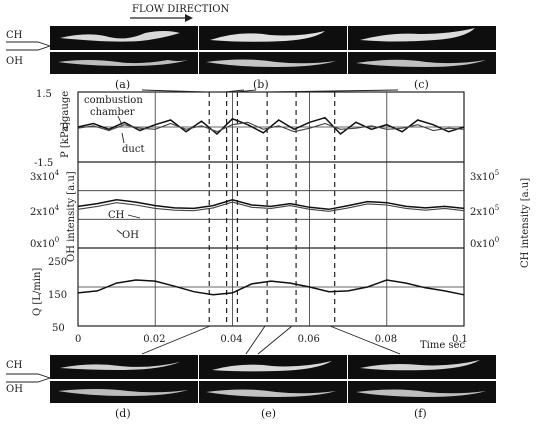  What do you see at coordinates (29, 46) in the screenshot?
I see `top-nozzle-icon` at bounding box center [29, 46].